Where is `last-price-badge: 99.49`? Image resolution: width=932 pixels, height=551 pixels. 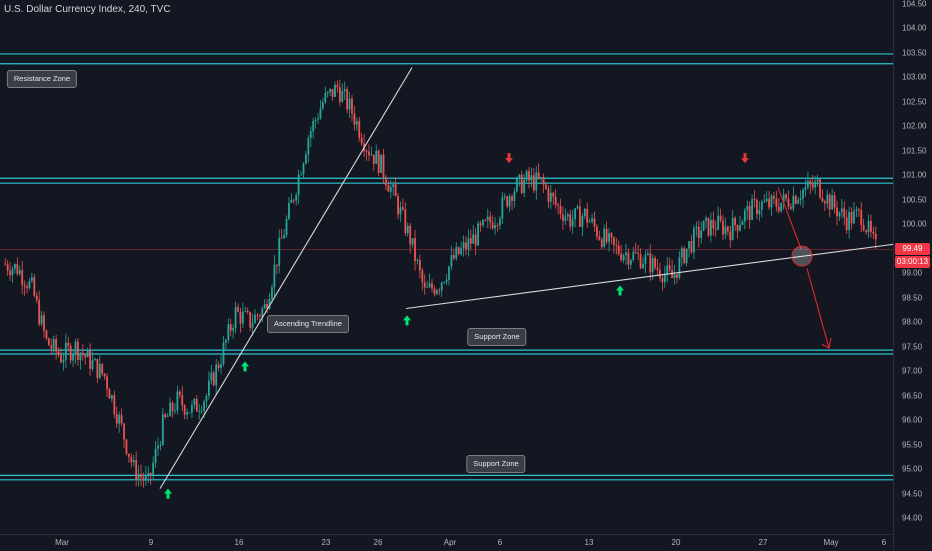 last-price-badge: 99.49 is located at coordinates (912, 249).